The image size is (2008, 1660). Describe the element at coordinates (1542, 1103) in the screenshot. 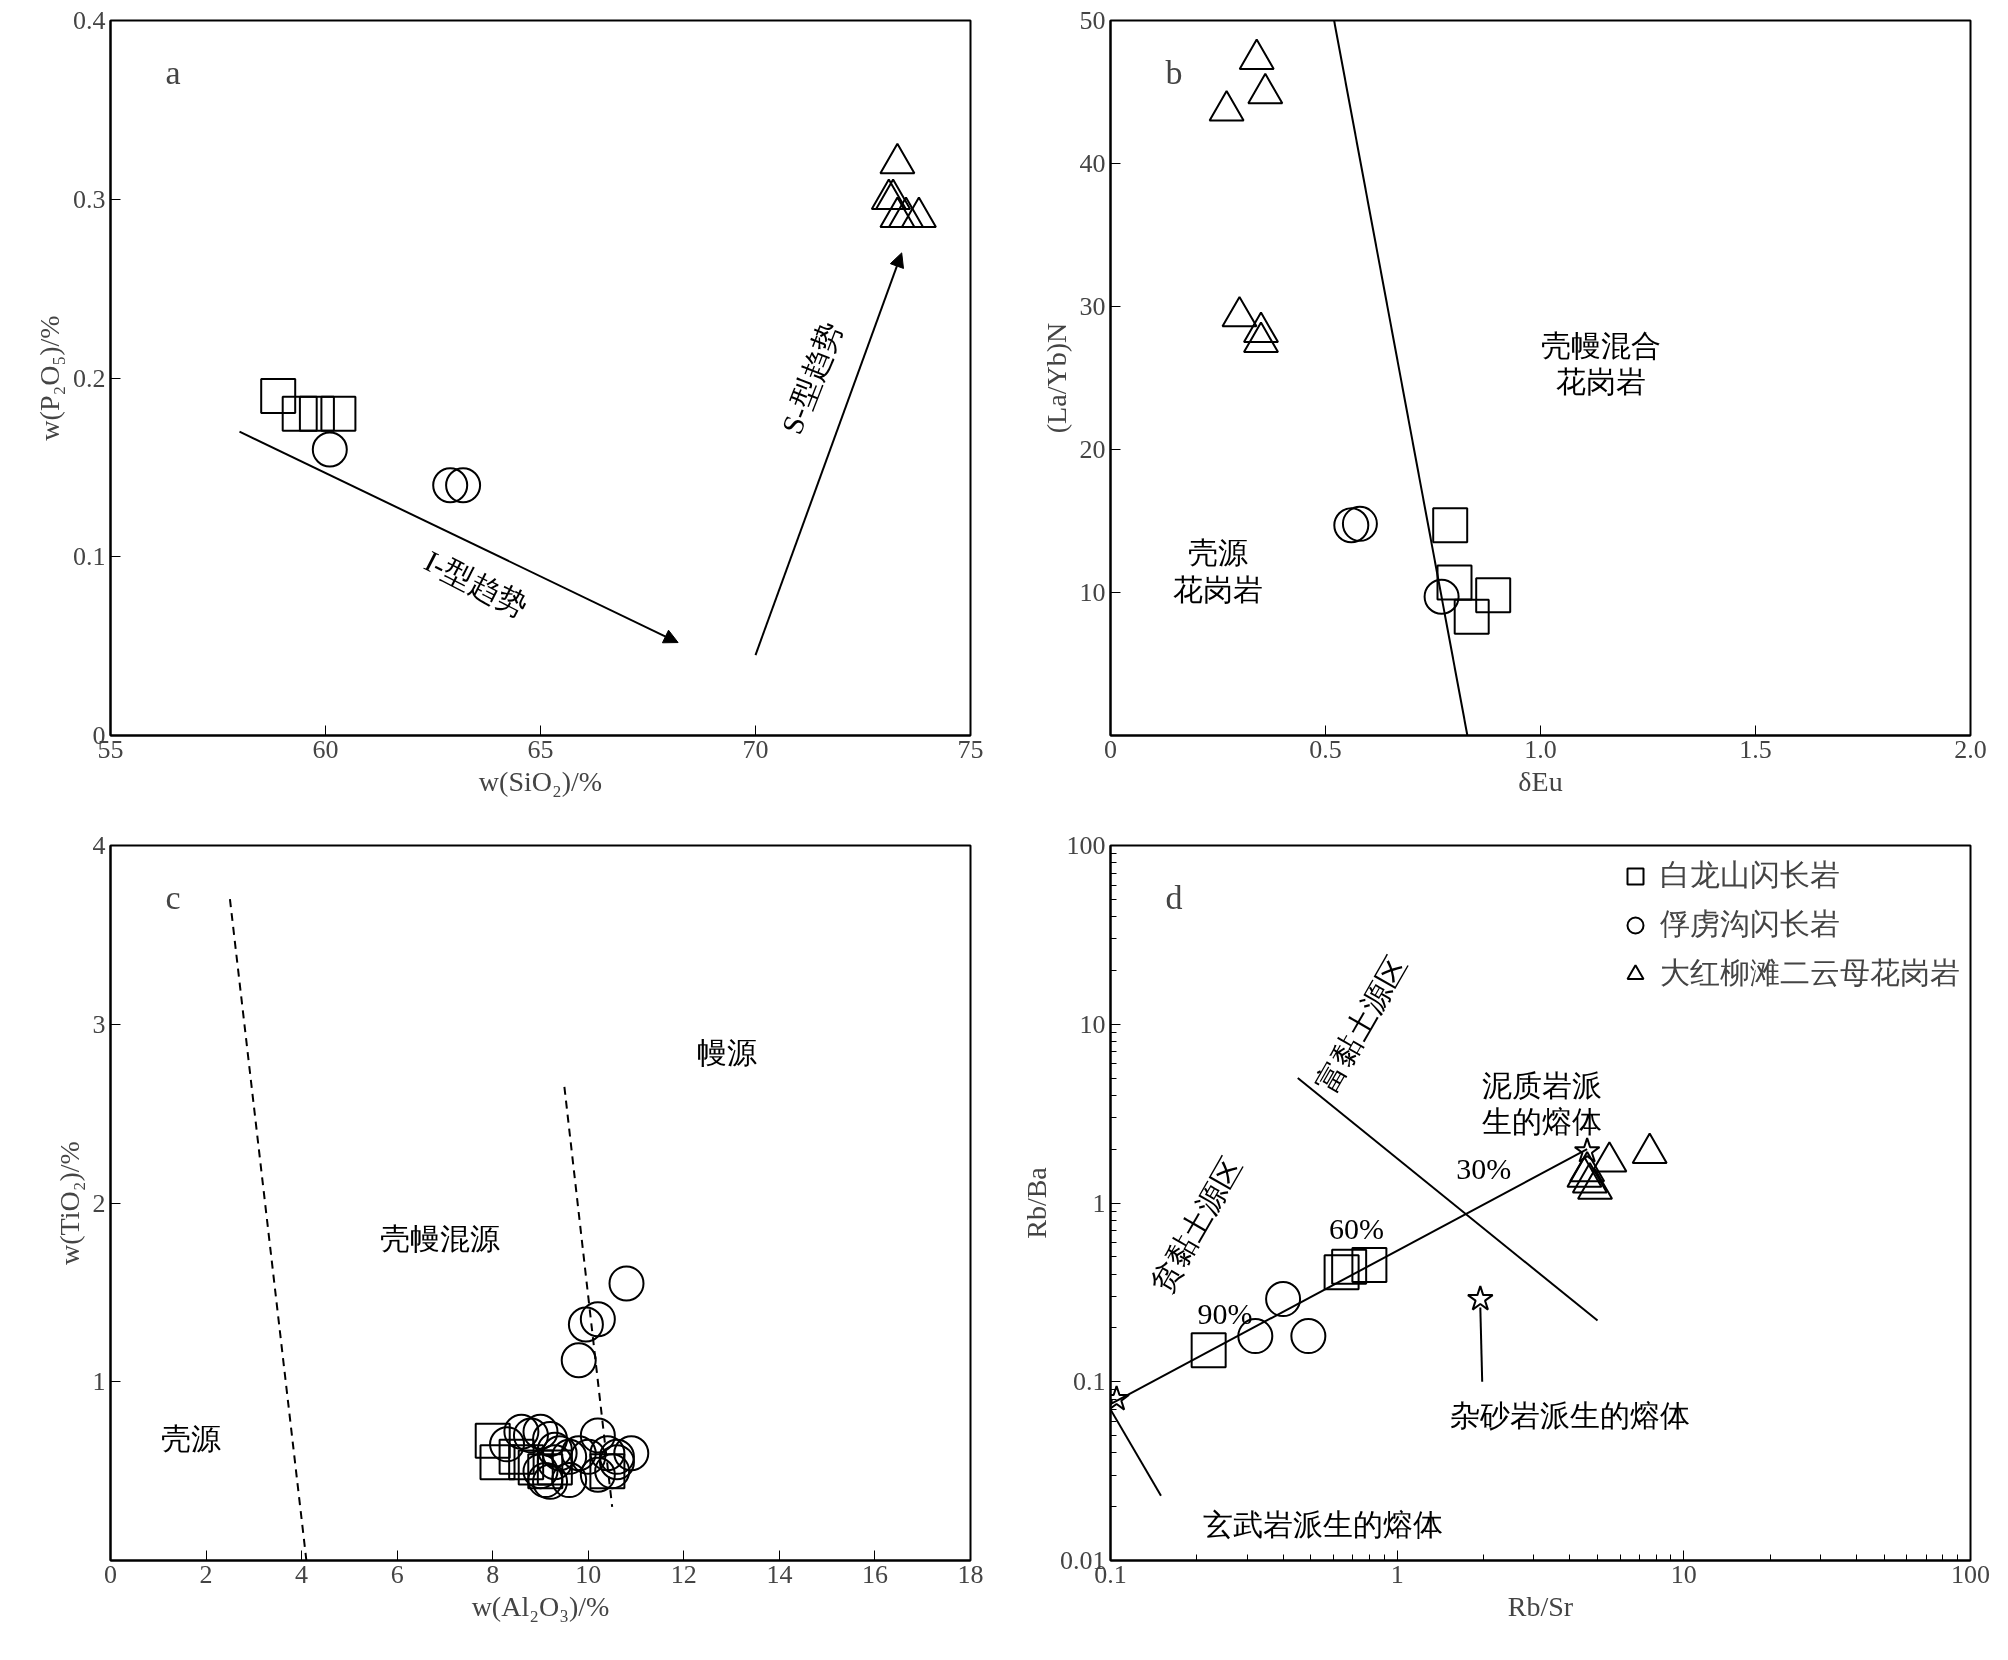

I see `annotation: 泥质岩派生的熔体` at that location.